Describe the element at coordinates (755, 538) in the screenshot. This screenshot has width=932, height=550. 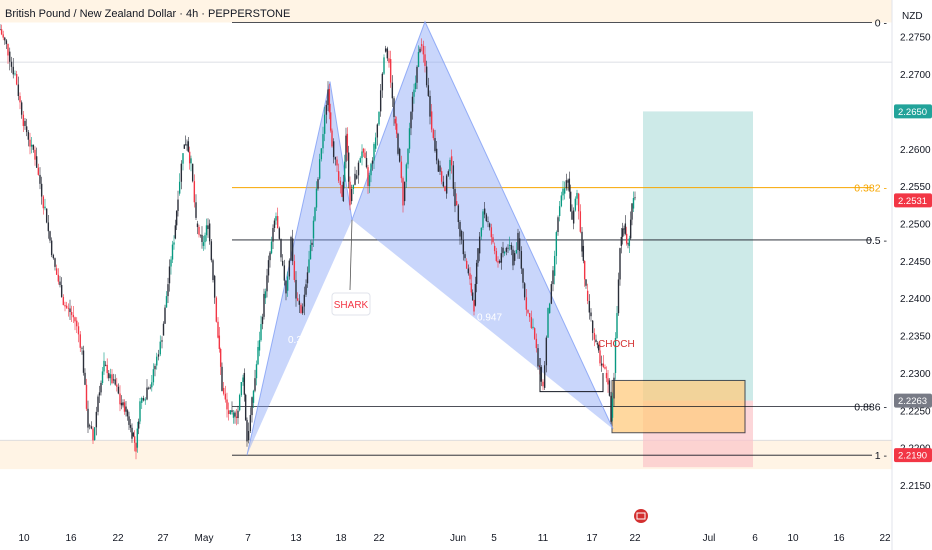
I see `time-tick-label: 6` at that location.